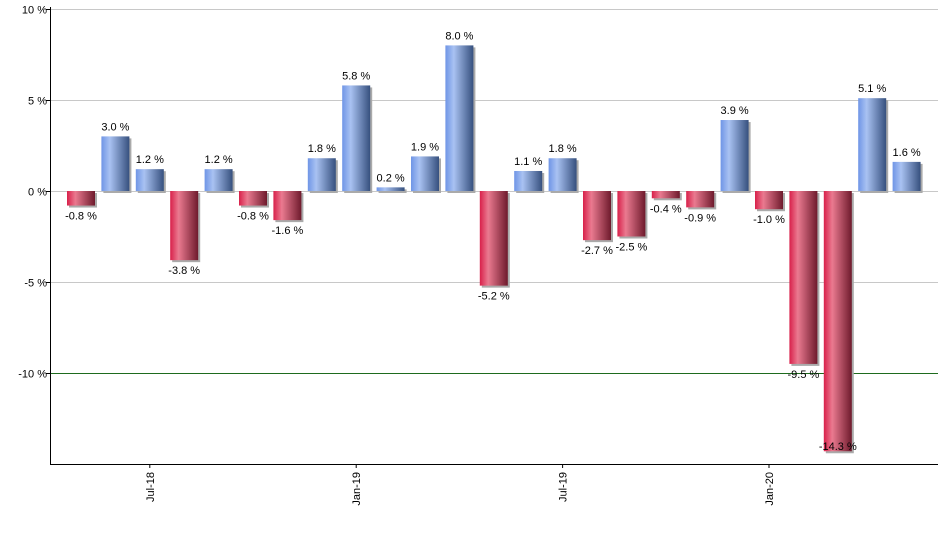 The width and height of the screenshot is (940, 555). Describe the element at coordinates (459, 36) in the screenshot. I see `data-label: 8.0 %` at that location.